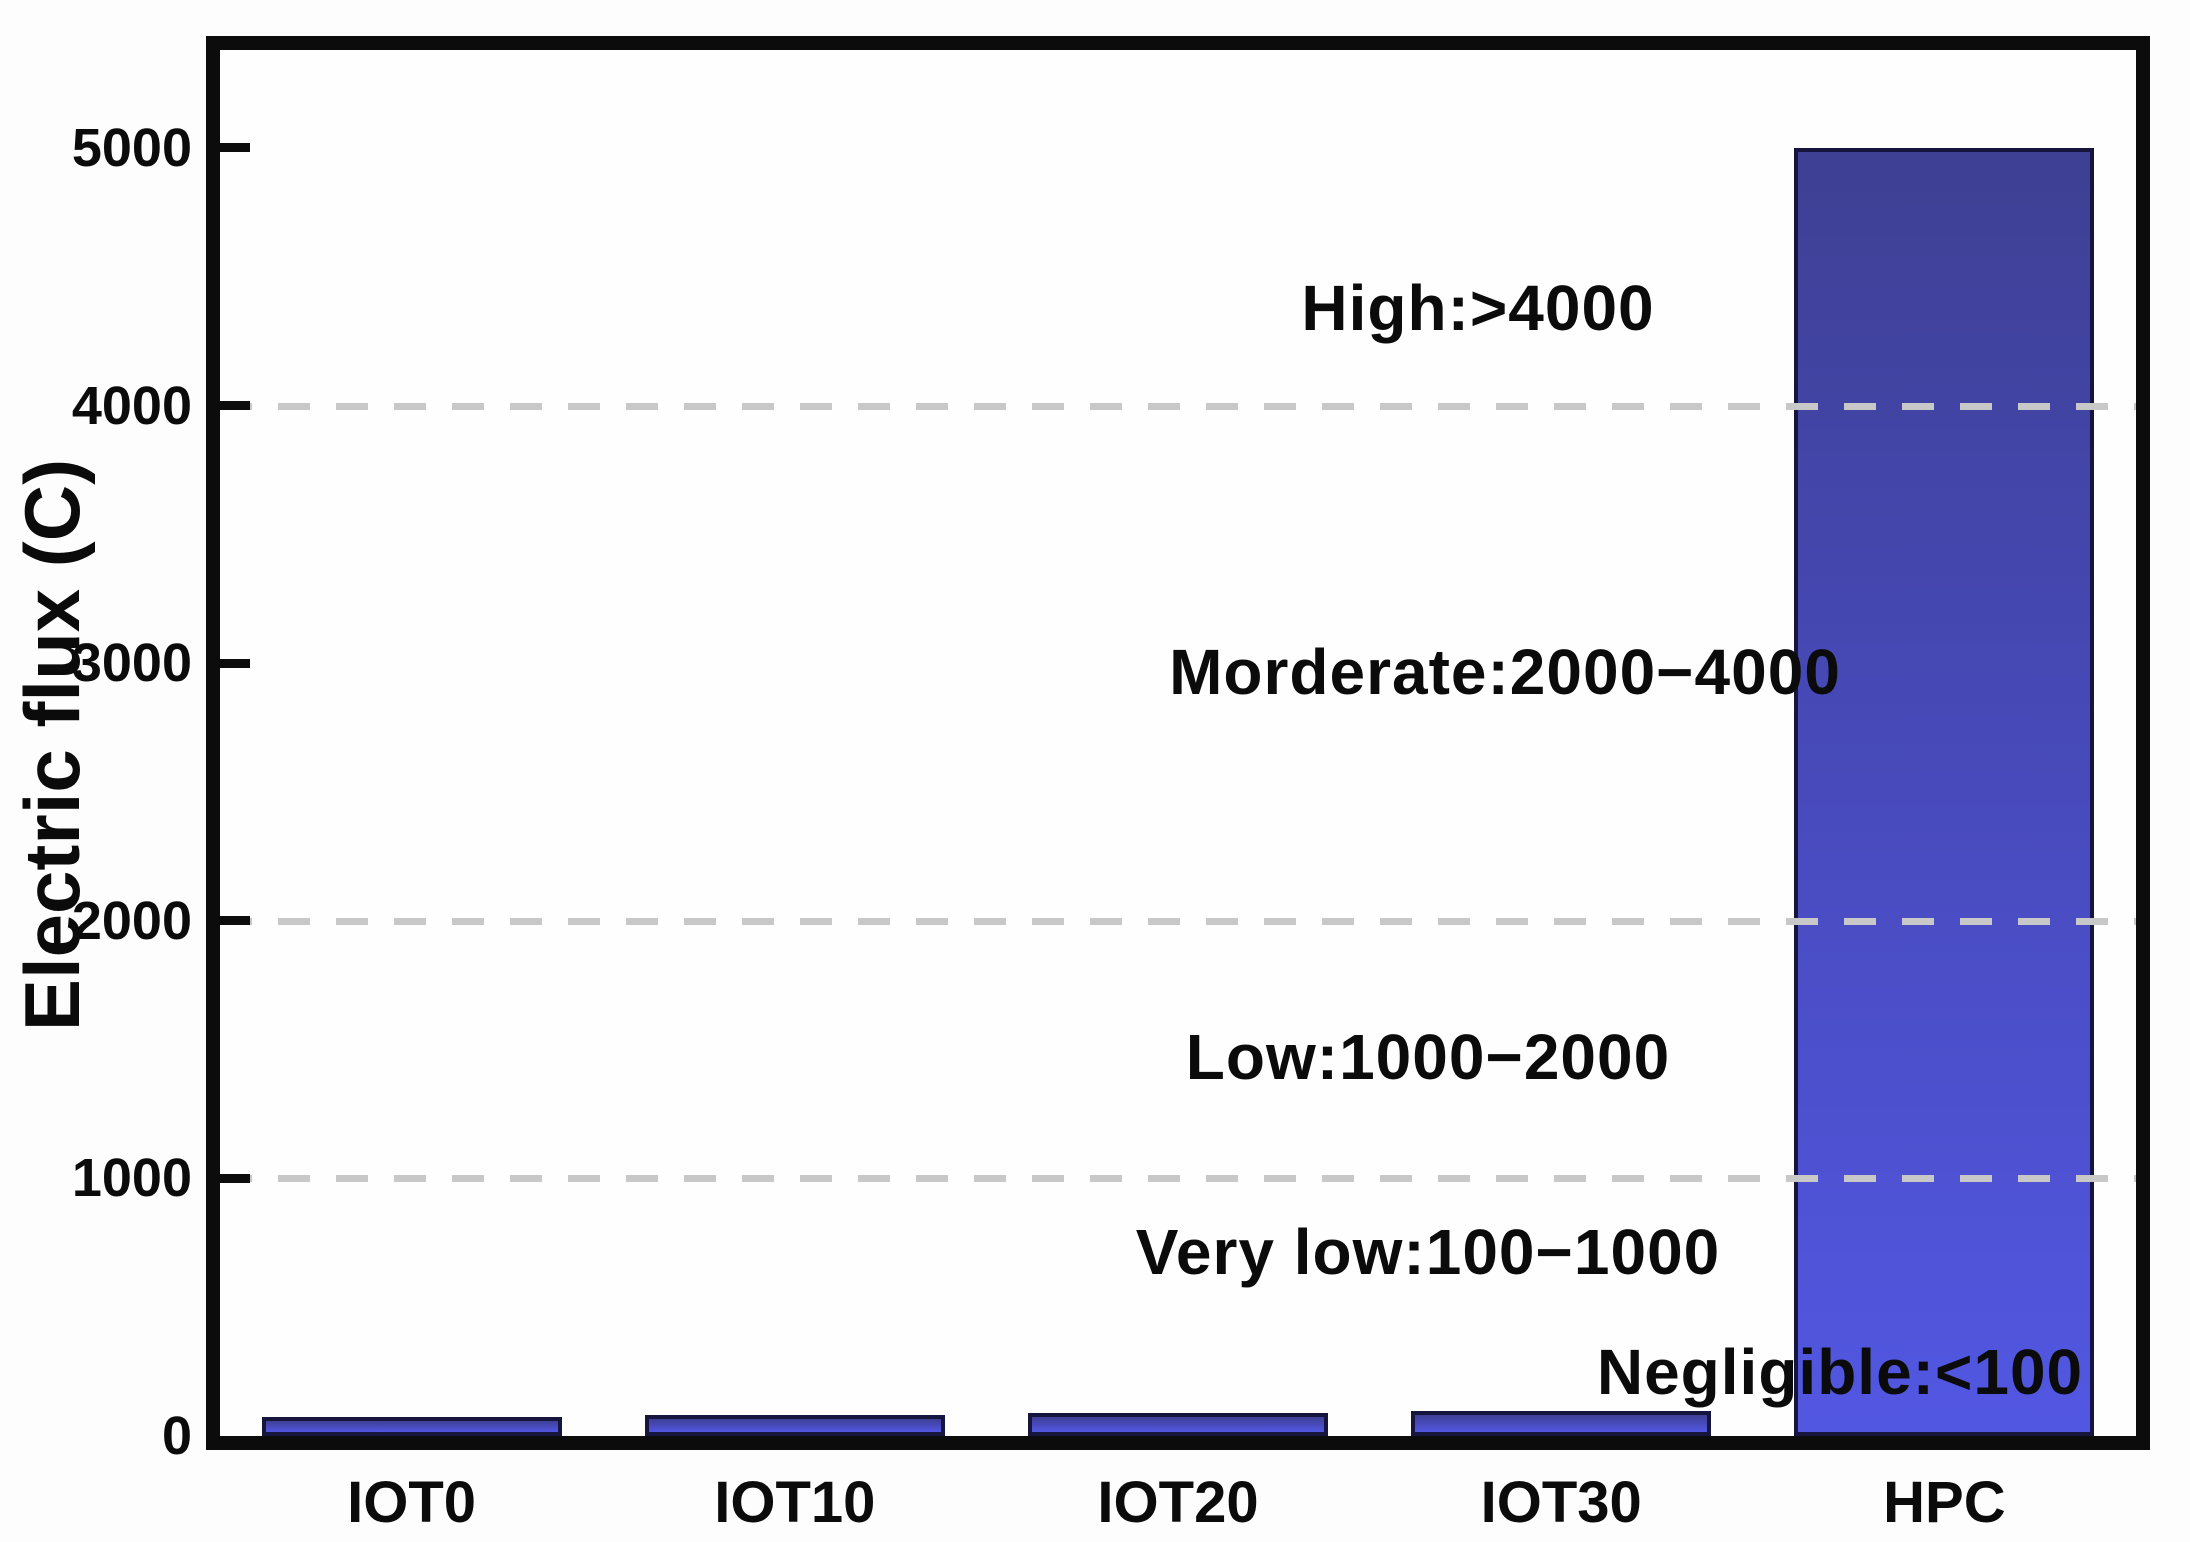 The image size is (2190, 1542). Describe the element at coordinates (411, 1426) in the screenshot. I see `bar-IOT0` at that location.